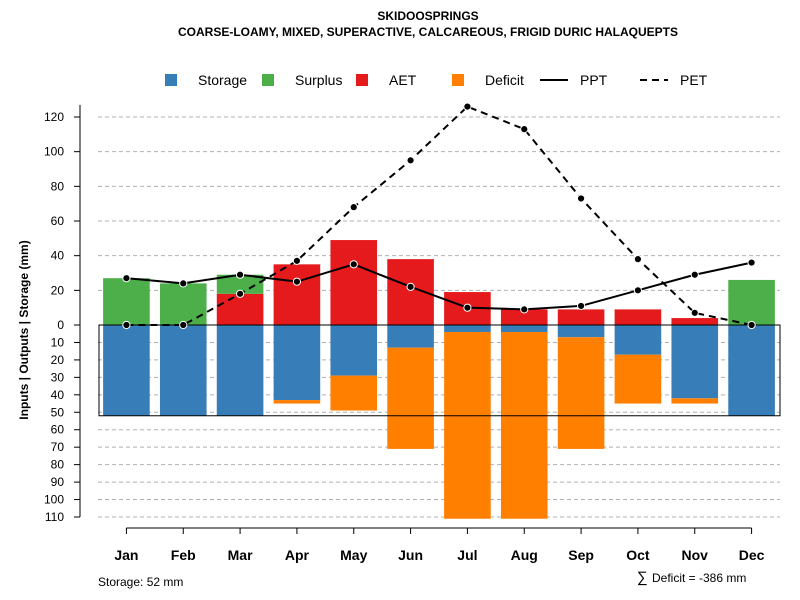 The width and height of the screenshot is (800, 600). Describe the element at coordinates (58, 377) in the screenshot. I see `y-tick-label: 30` at that location.